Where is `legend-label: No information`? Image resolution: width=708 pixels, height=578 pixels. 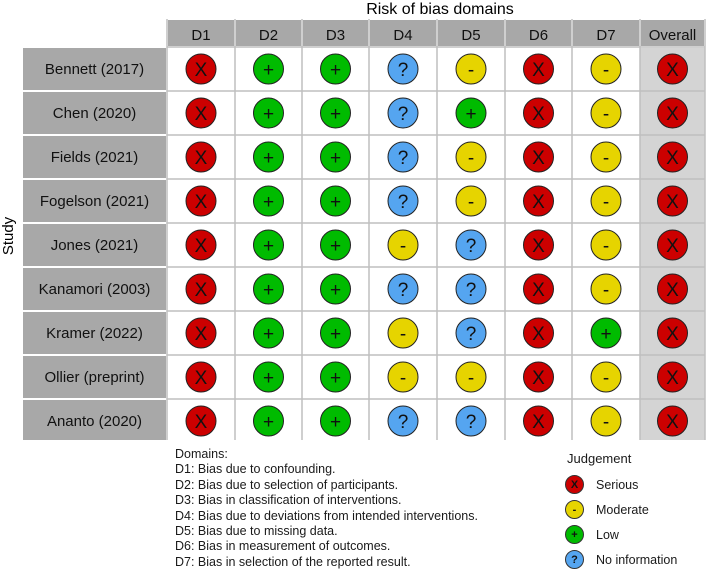 legend-label: No information is located at coordinates (637, 559).